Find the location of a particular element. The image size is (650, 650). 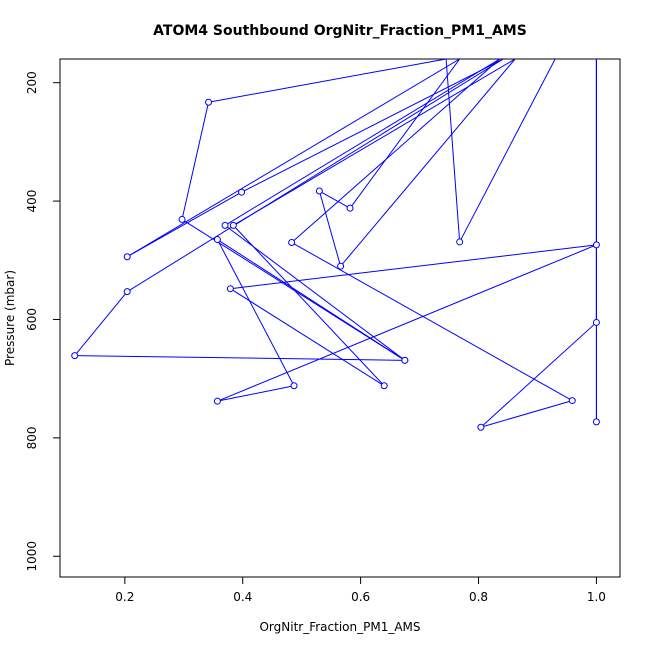

x-tick-label: 1.0 is located at coordinates (596, 597).